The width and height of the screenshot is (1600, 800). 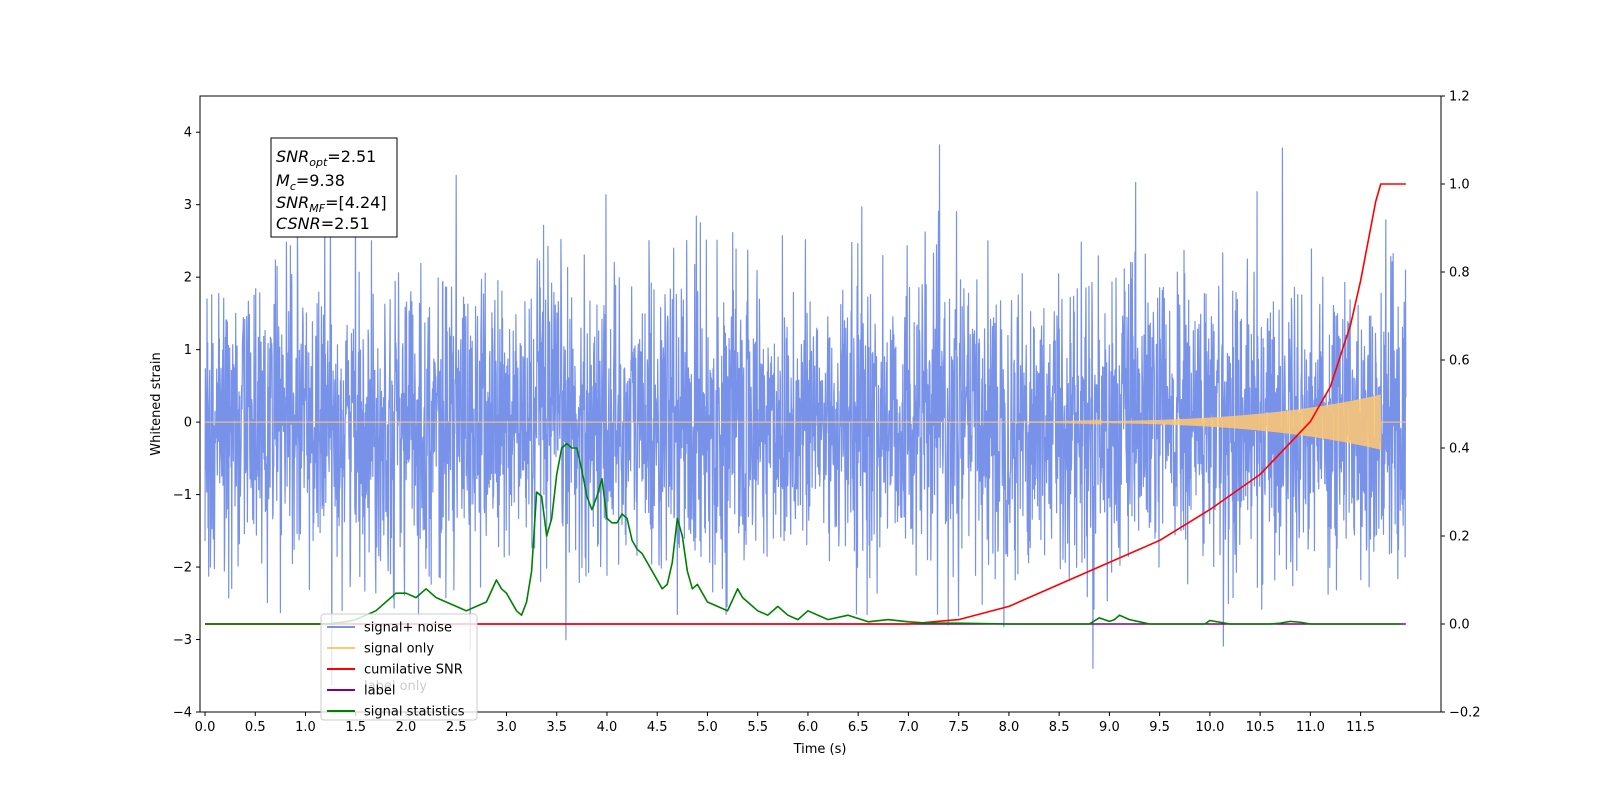 I want to click on x-tick-label: 7.0, so click(x=908, y=727).